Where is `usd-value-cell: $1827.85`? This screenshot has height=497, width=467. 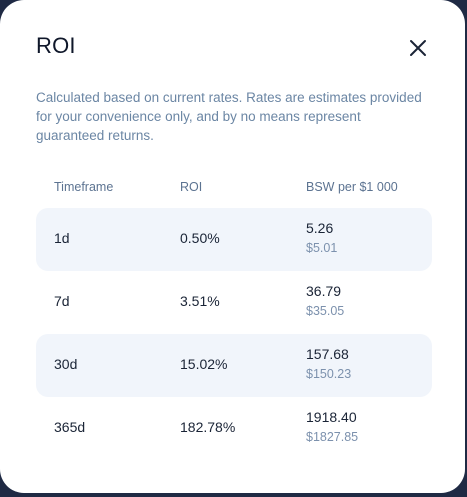 usd-value-cell: $1827.85 is located at coordinates (332, 437).